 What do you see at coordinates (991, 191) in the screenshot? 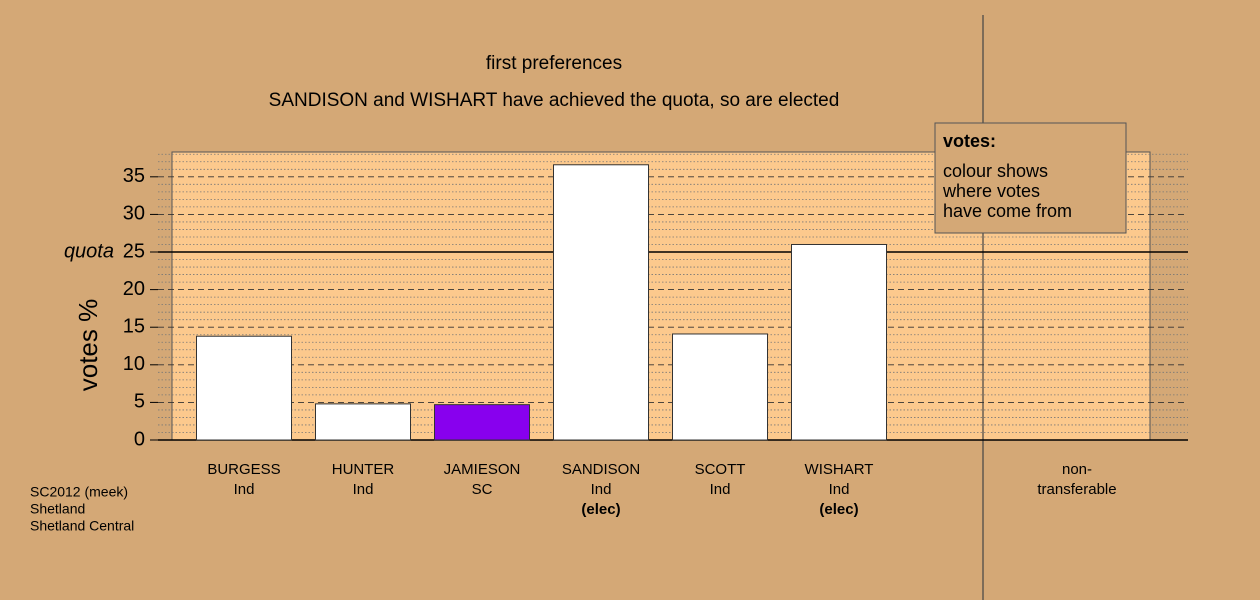
I see `legend-text: where votes` at bounding box center [991, 191].